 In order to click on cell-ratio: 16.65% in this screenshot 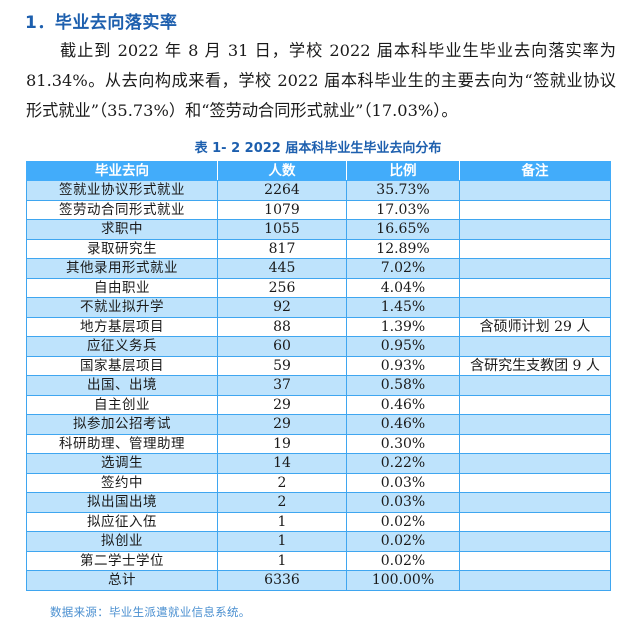, I will do `click(403, 229)`.